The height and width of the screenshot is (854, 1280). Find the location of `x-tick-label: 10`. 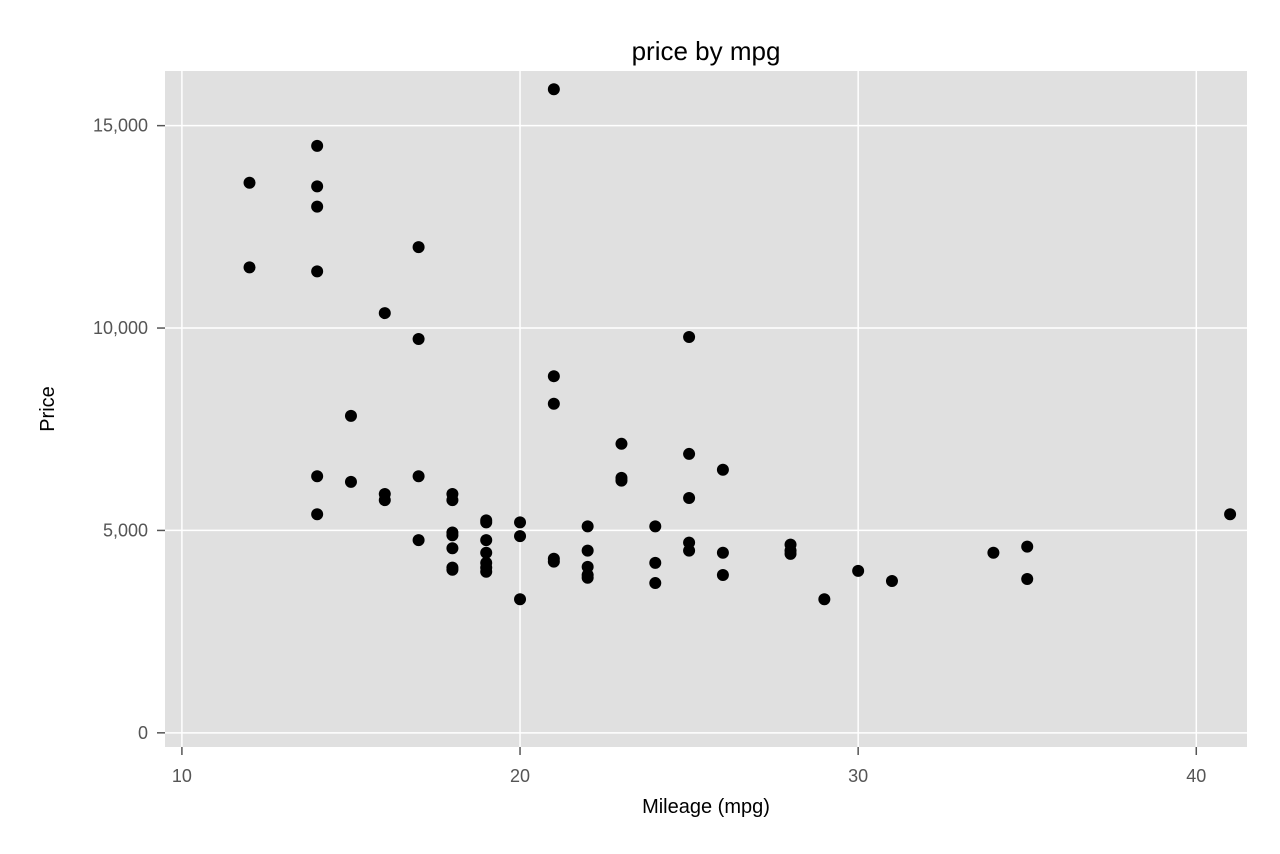

x-tick-label: 10 is located at coordinates (182, 776).